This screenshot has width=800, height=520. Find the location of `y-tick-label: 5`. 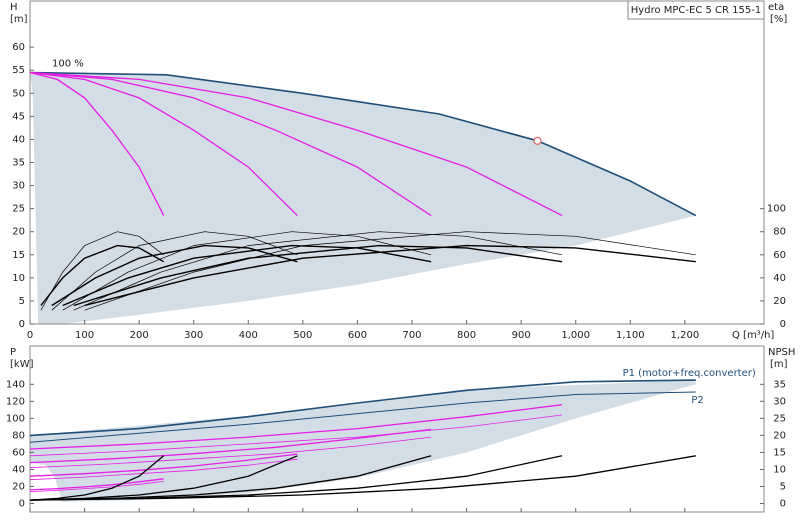

y-tick-label: 5 is located at coordinates (22, 301).